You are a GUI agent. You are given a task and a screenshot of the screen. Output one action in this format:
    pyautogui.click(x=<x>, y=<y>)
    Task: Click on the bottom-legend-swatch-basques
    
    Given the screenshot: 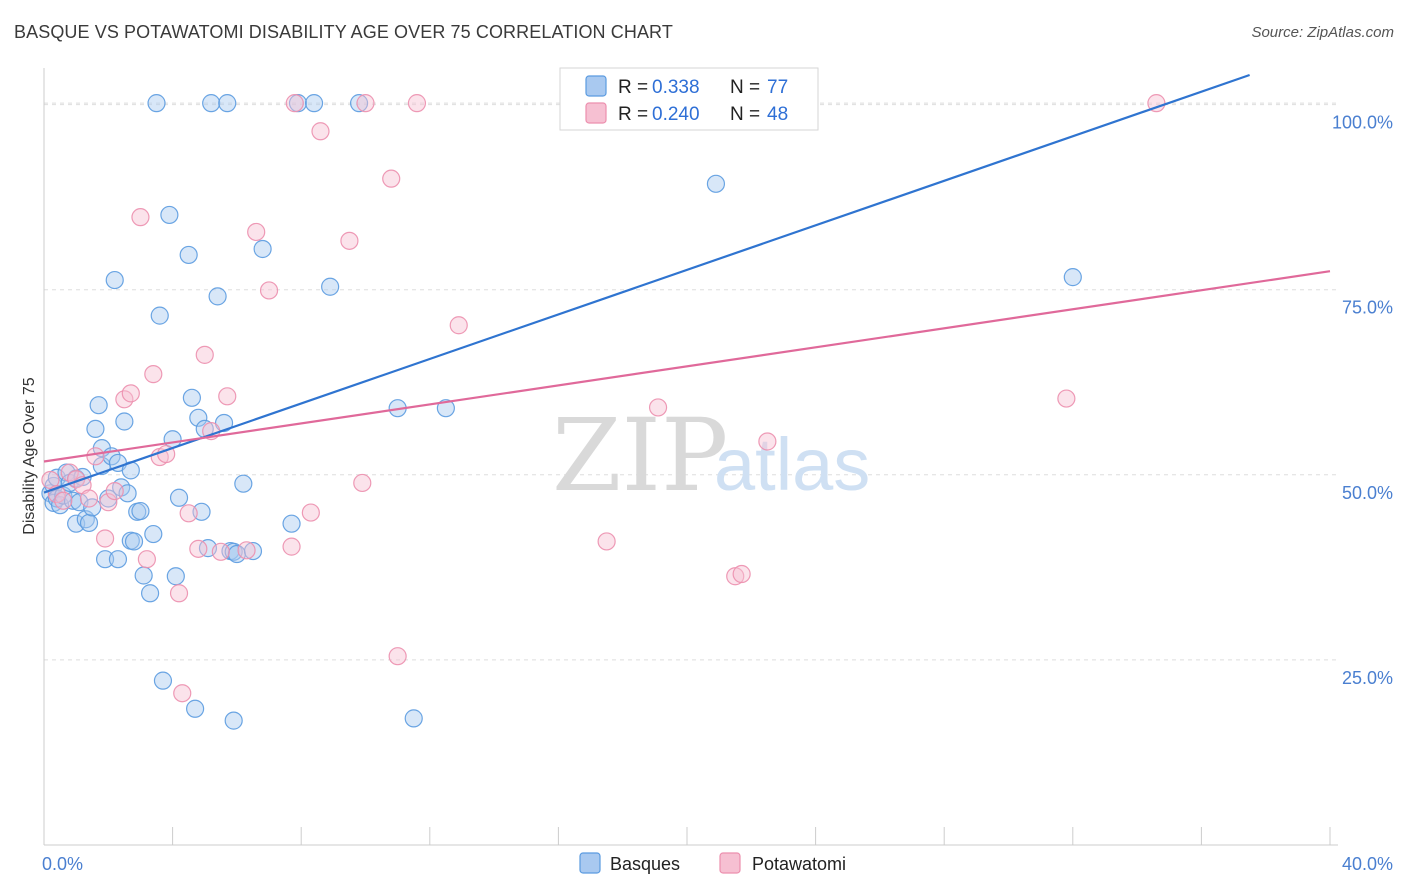 What is the action you would take?
    pyautogui.click(x=590, y=863)
    